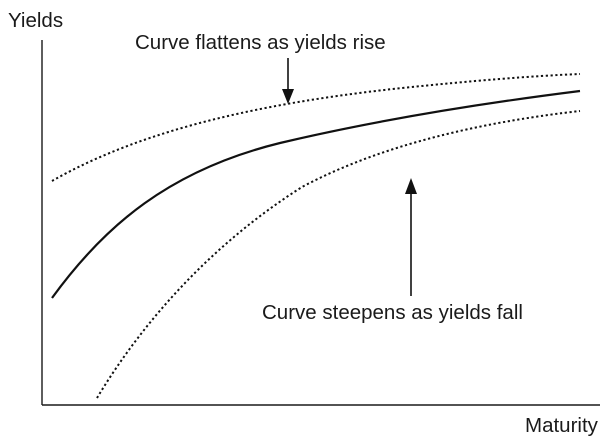 The width and height of the screenshot is (612, 441). Describe the element at coordinates (411, 237) in the screenshot. I see `steepens-arrow-icon` at that location.